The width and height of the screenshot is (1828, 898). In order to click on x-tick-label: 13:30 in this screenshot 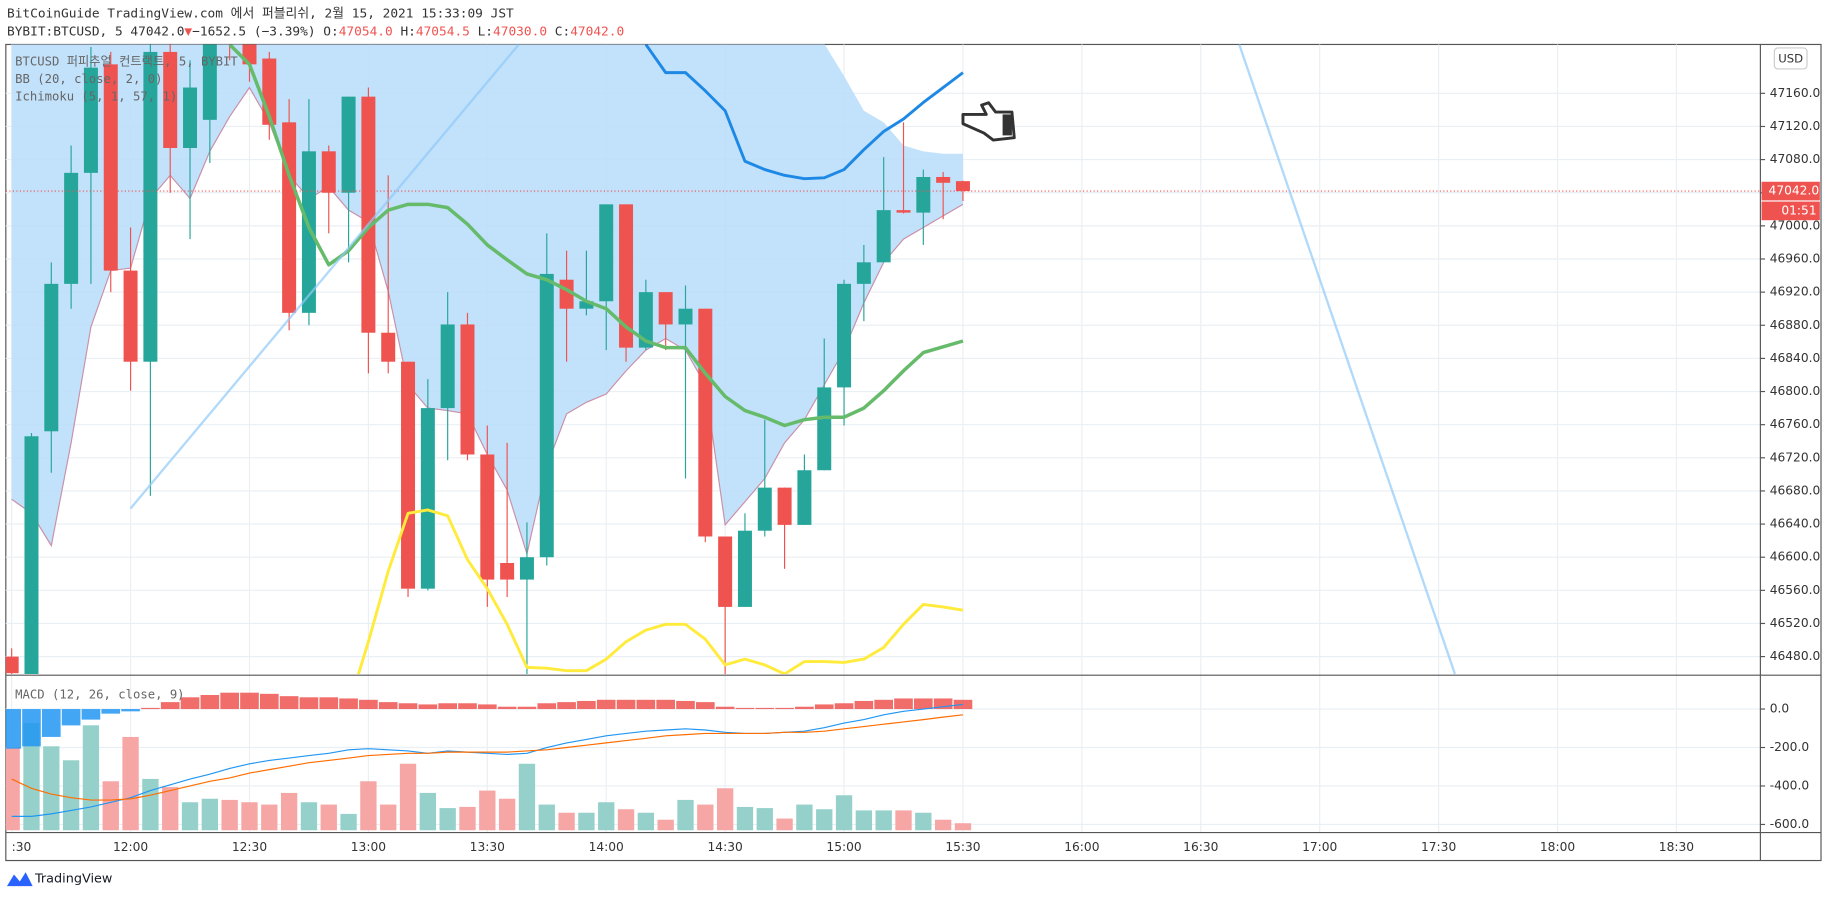, I will do `click(487, 847)`.